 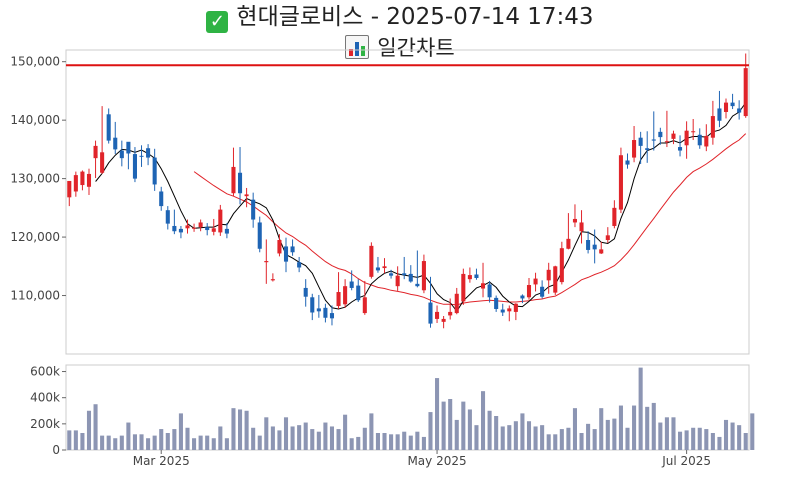 I want to click on price-y-tick-label: 130,000, so click(x=35, y=179).